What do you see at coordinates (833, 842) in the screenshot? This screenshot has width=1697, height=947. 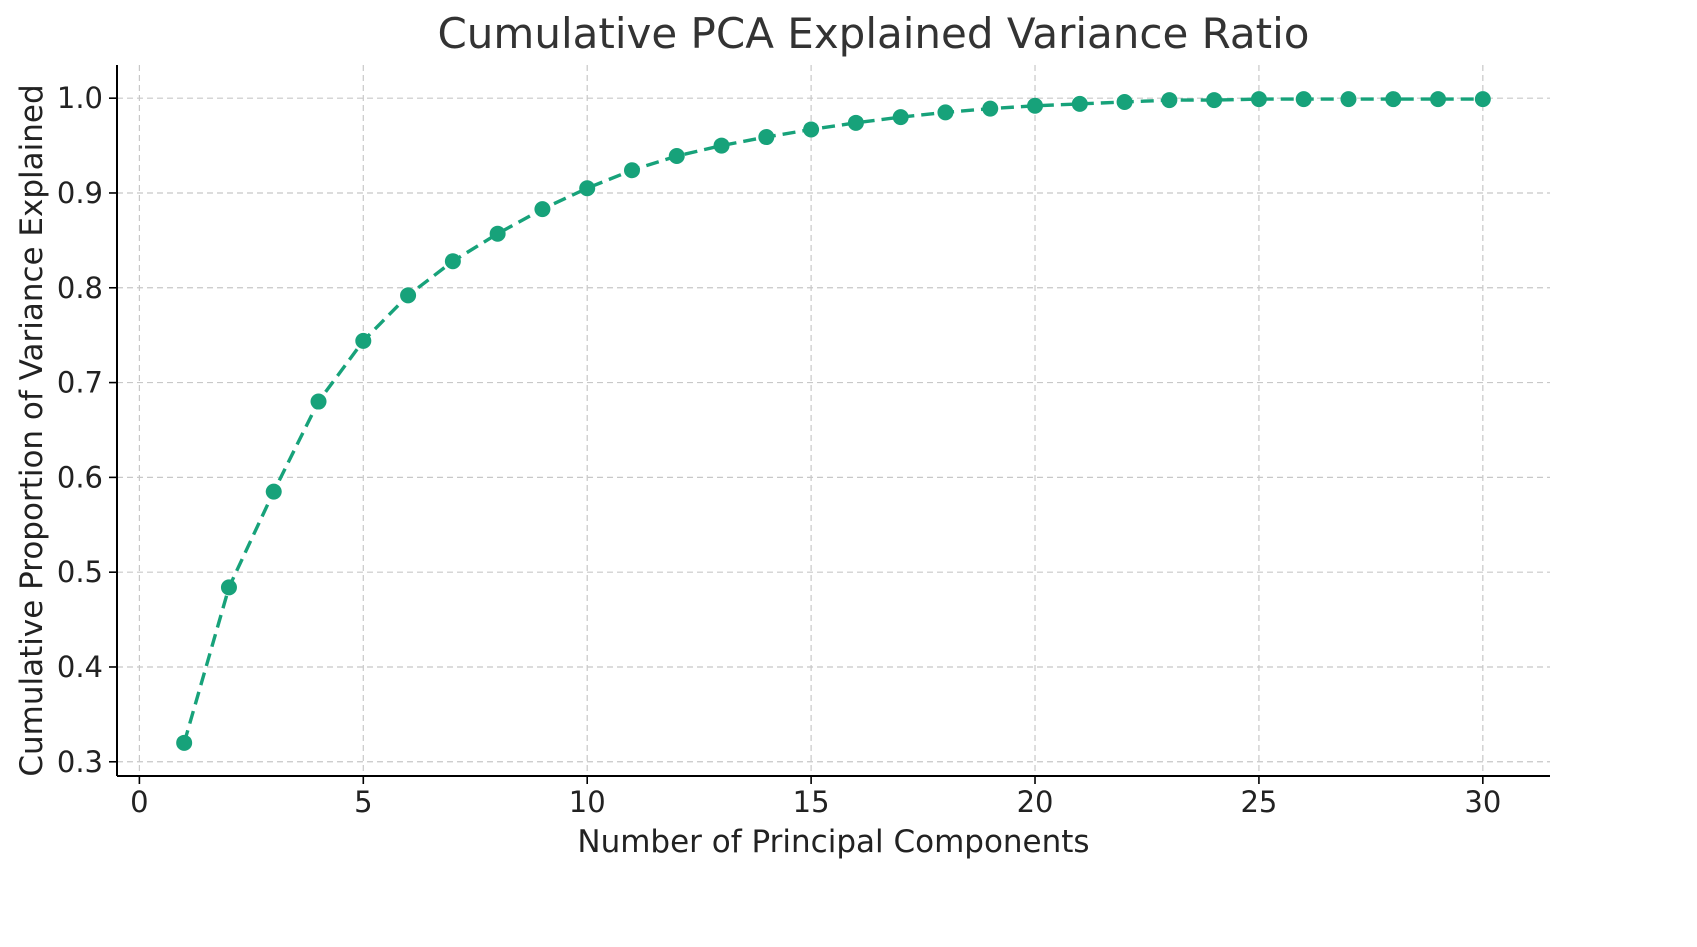 I see `x-axis-label: Number of Principal Components` at bounding box center [833, 842].